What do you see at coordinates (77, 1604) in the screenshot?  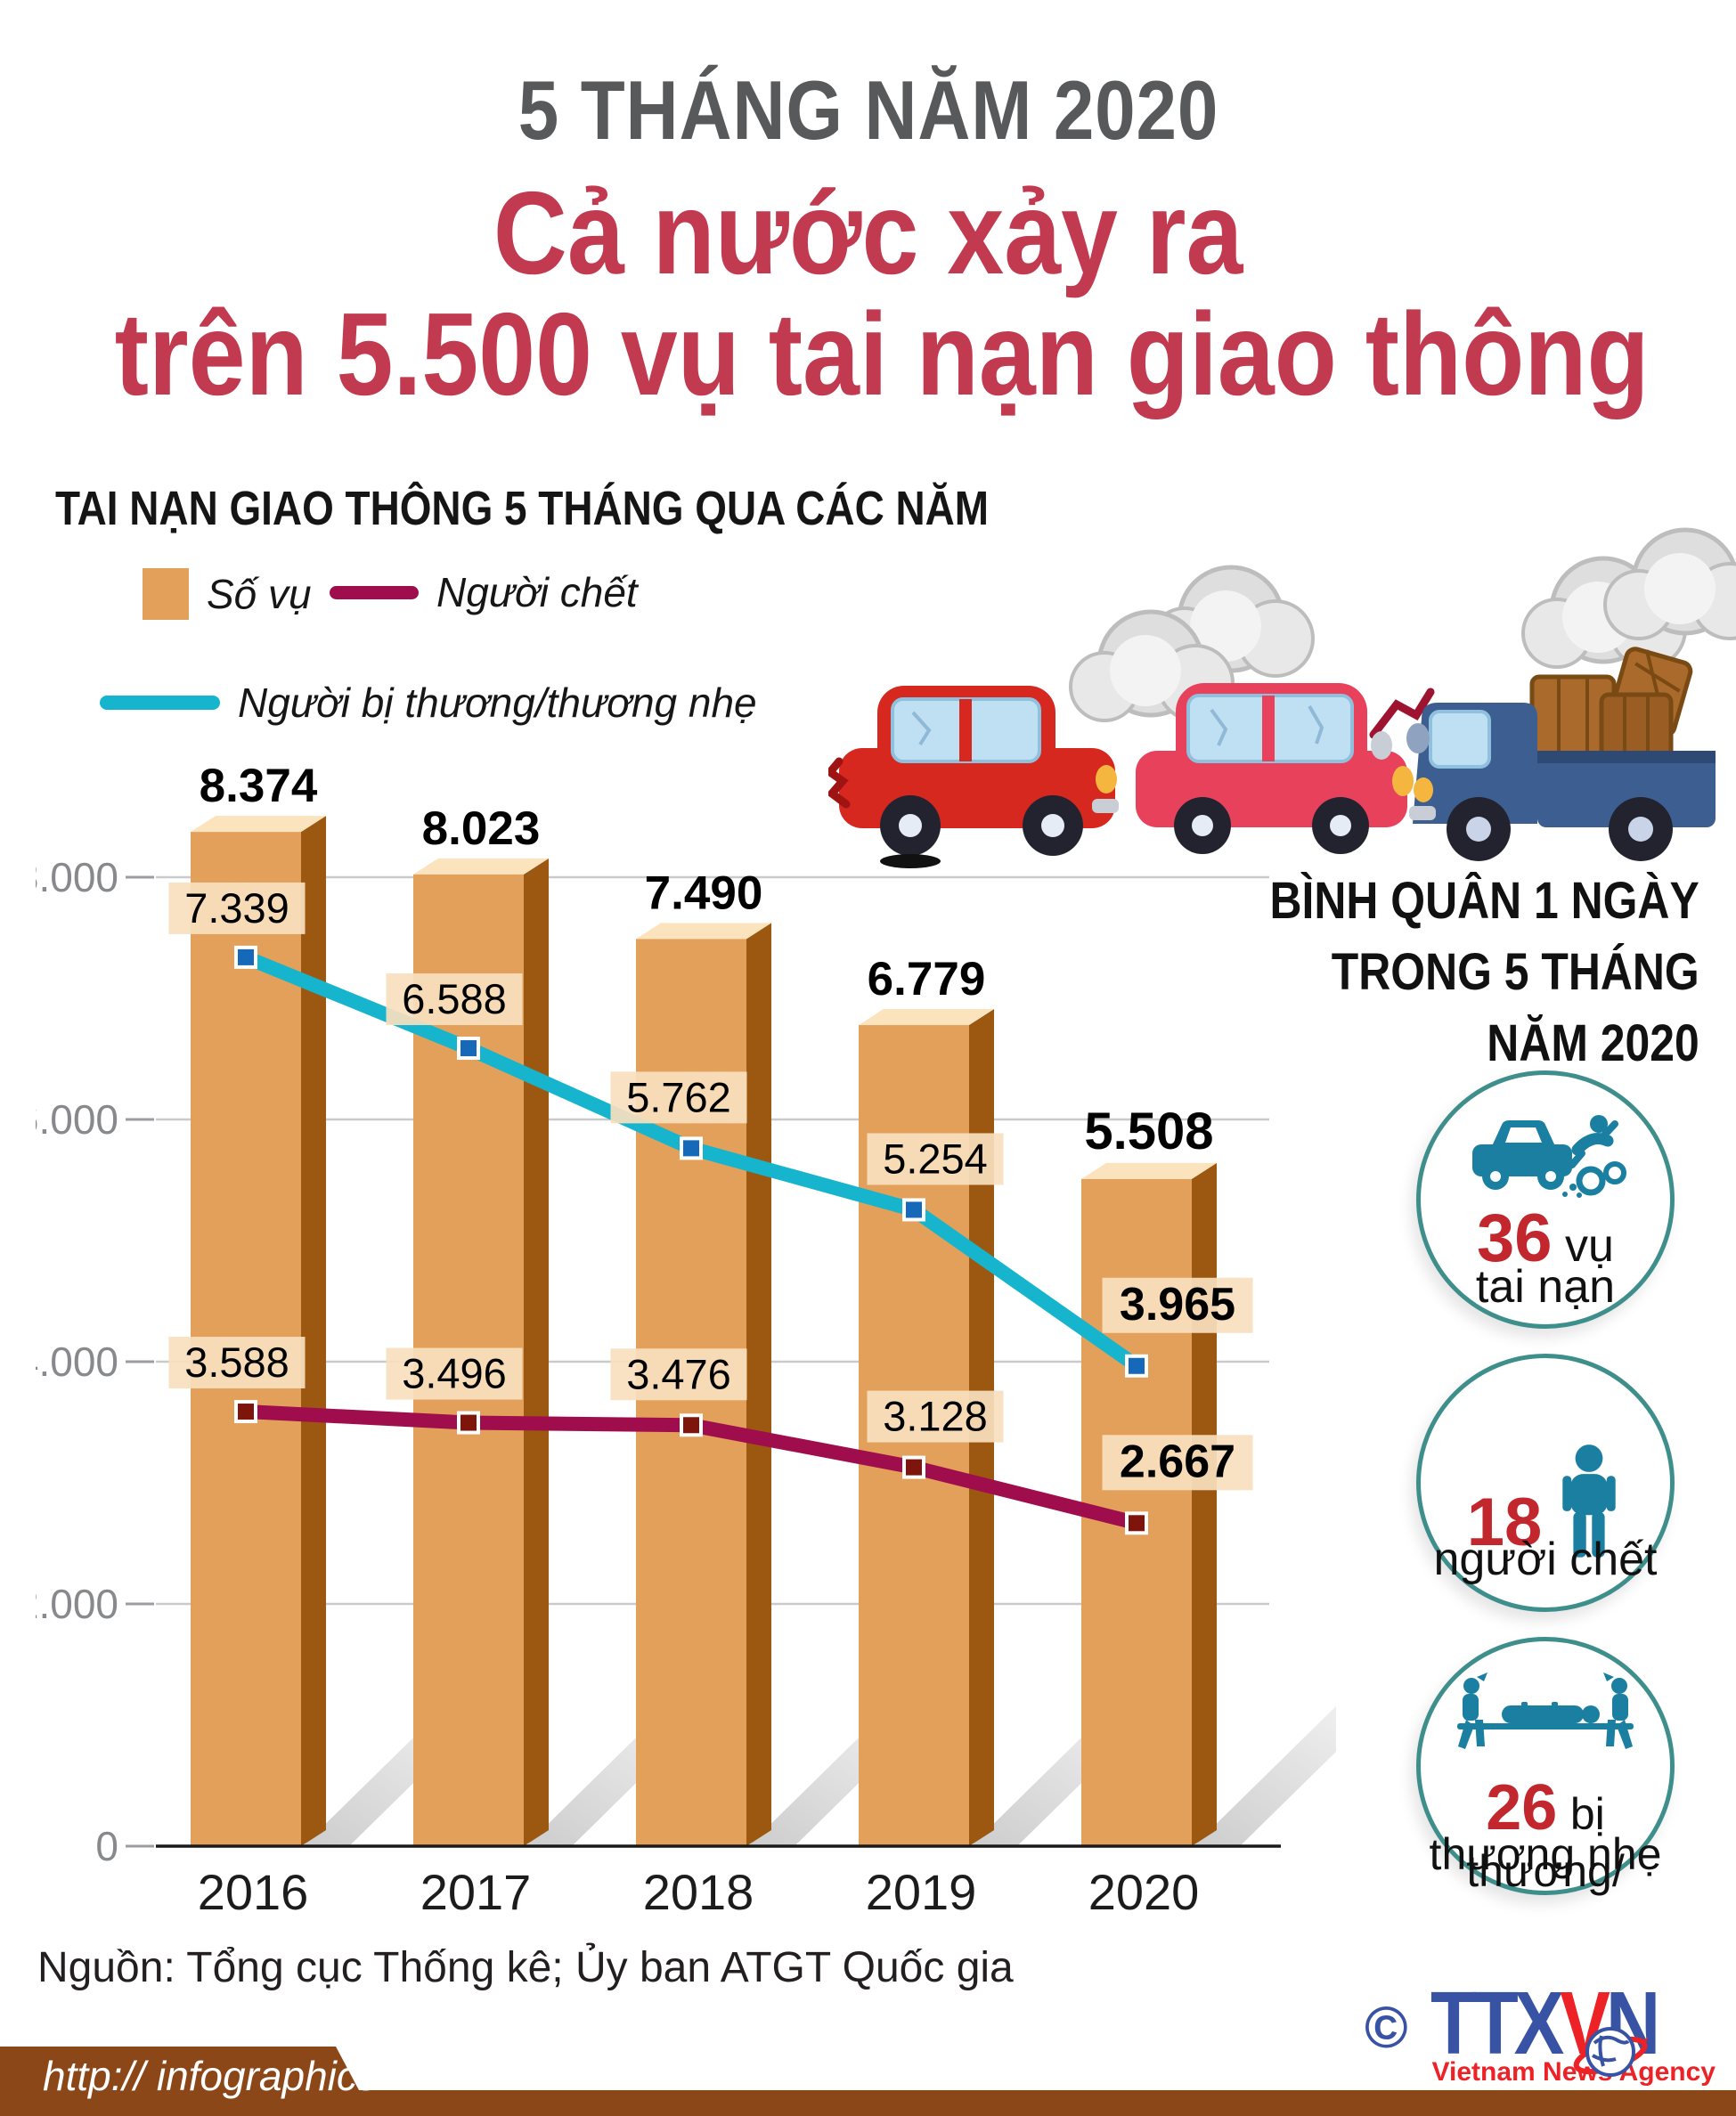 I see `y-tick-label: 2.000` at bounding box center [77, 1604].